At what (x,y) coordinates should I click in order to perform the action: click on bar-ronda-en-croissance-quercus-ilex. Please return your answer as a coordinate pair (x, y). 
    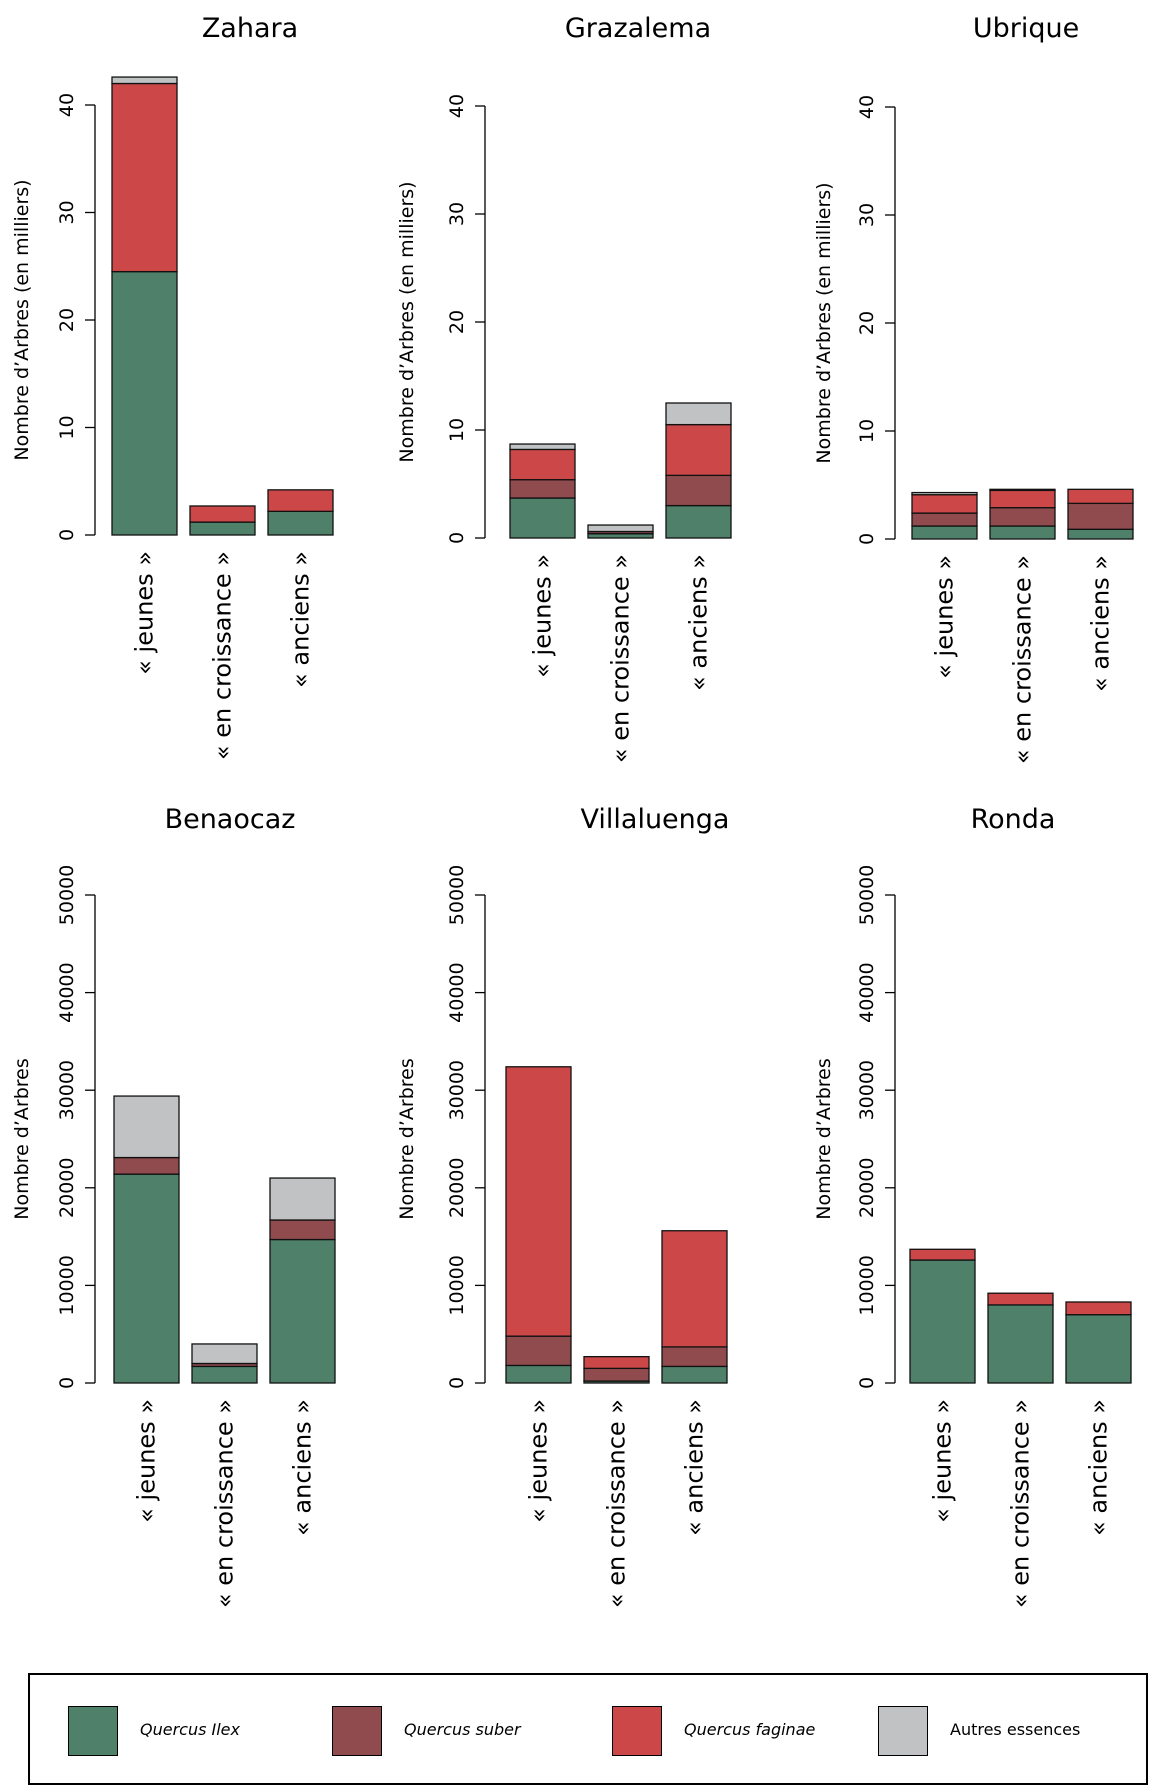
    Looking at the image, I should click on (1020, 1344).